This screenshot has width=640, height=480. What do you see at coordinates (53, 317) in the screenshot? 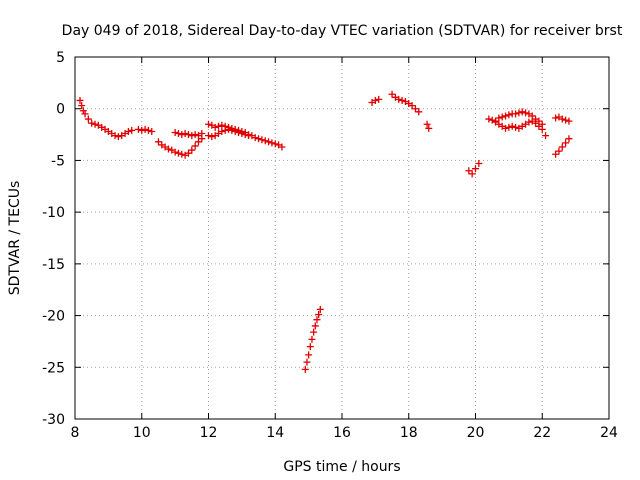
I see `y-tick-label: -20` at bounding box center [53, 317].